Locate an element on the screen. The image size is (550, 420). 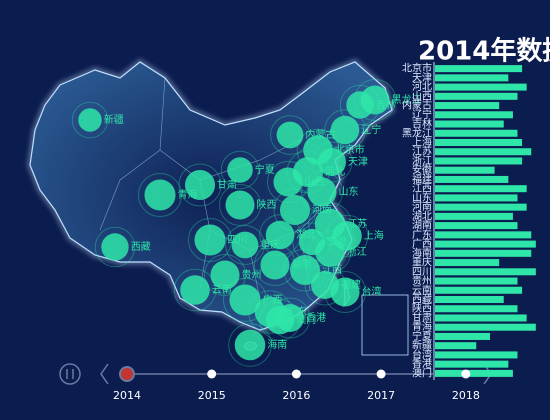
bar-label: 天津 is located at coordinates (422, 78).